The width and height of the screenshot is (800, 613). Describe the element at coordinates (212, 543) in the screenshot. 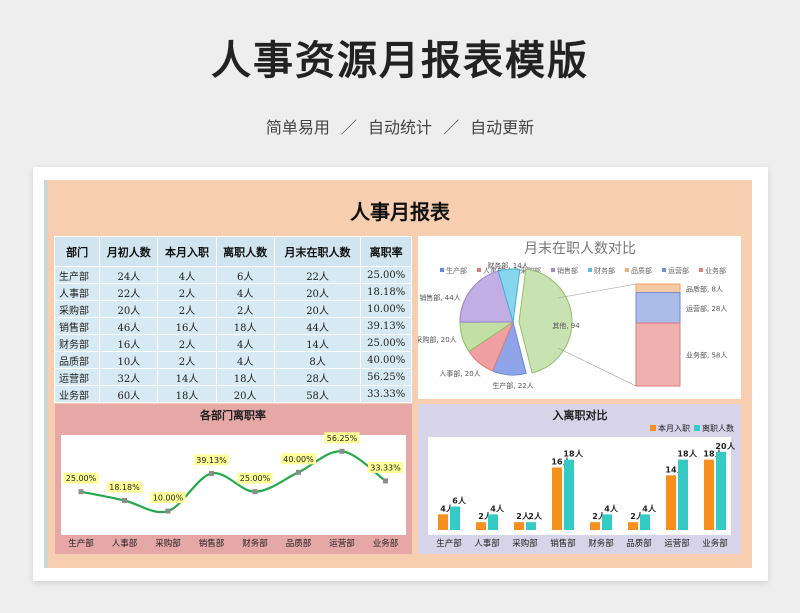

I see `category-label: 销售部` at that location.